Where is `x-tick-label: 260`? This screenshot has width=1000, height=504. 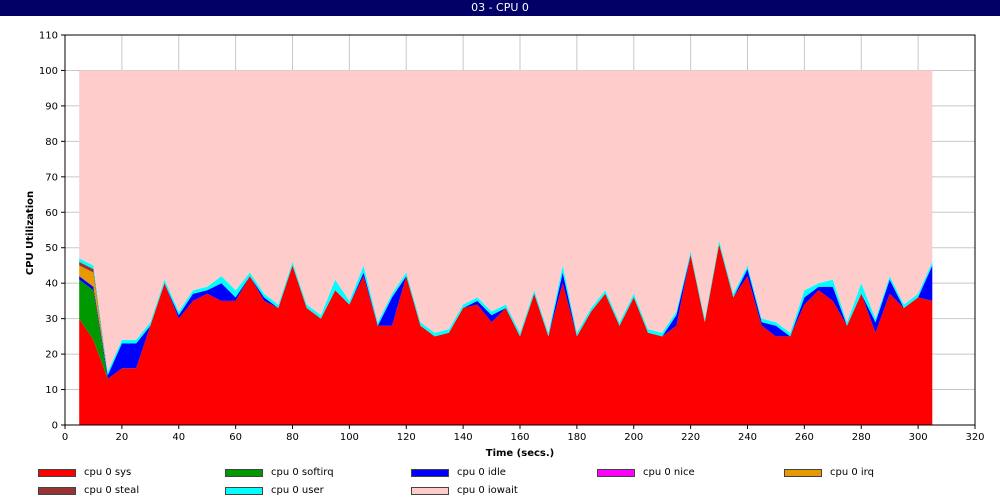 x-tick-label: 260 is located at coordinates (804, 437).